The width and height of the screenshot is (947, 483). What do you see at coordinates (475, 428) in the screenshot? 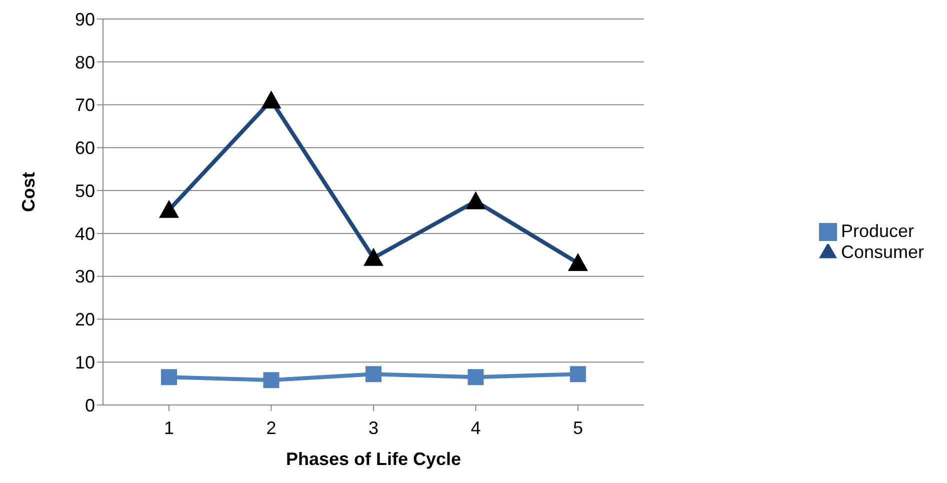
I see `x-tick-label: 4` at bounding box center [475, 428].